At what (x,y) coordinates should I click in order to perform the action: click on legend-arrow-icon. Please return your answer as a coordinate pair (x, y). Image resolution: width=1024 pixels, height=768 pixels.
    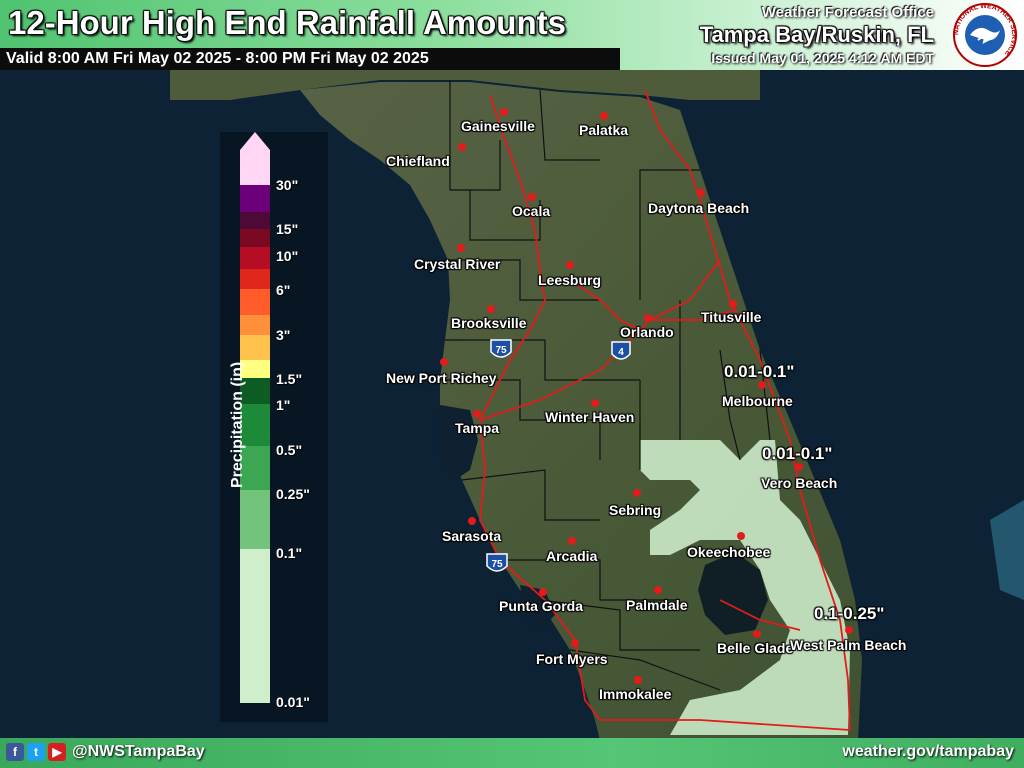
    Looking at the image, I should click on (255, 141).